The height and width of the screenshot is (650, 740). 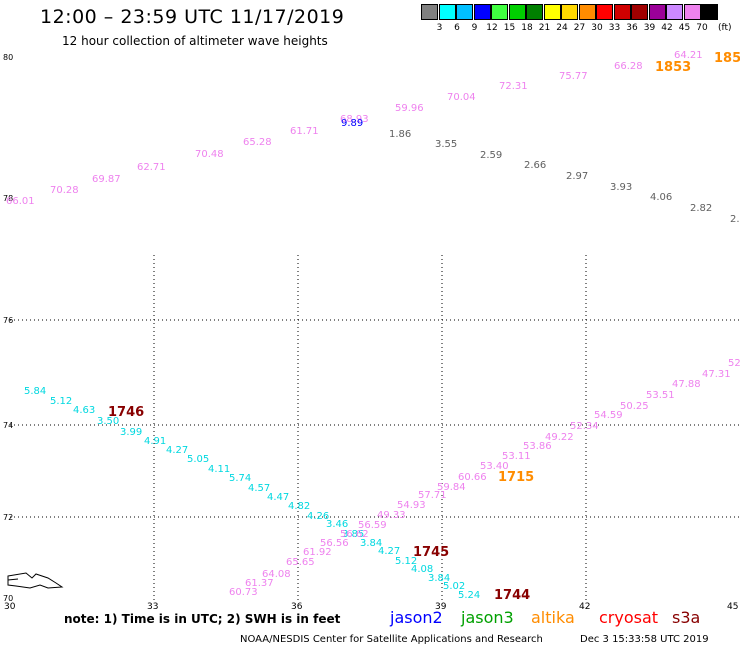 I want to click on swh-observation: 3.84, so click(x=439, y=578).